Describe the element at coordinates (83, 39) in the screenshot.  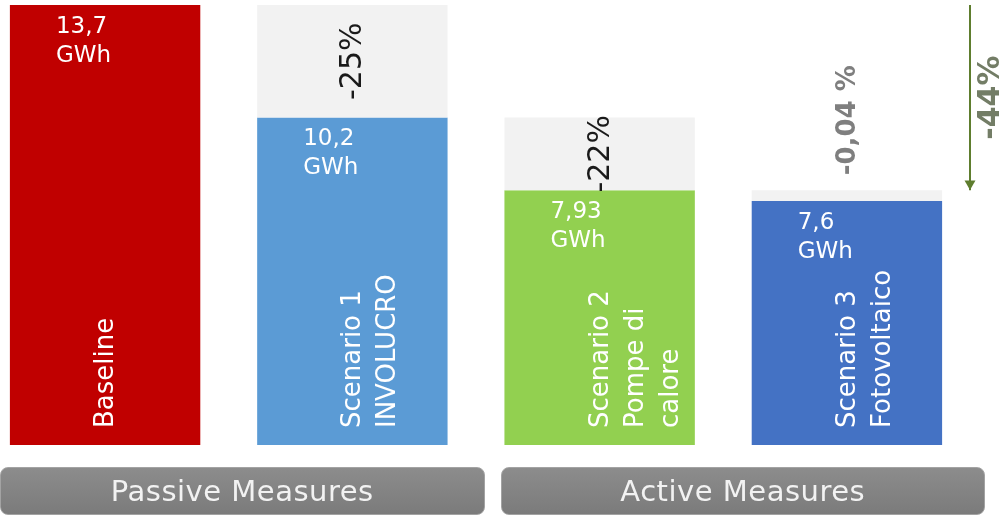
I see `data-label: 13,7 GWh` at that location.